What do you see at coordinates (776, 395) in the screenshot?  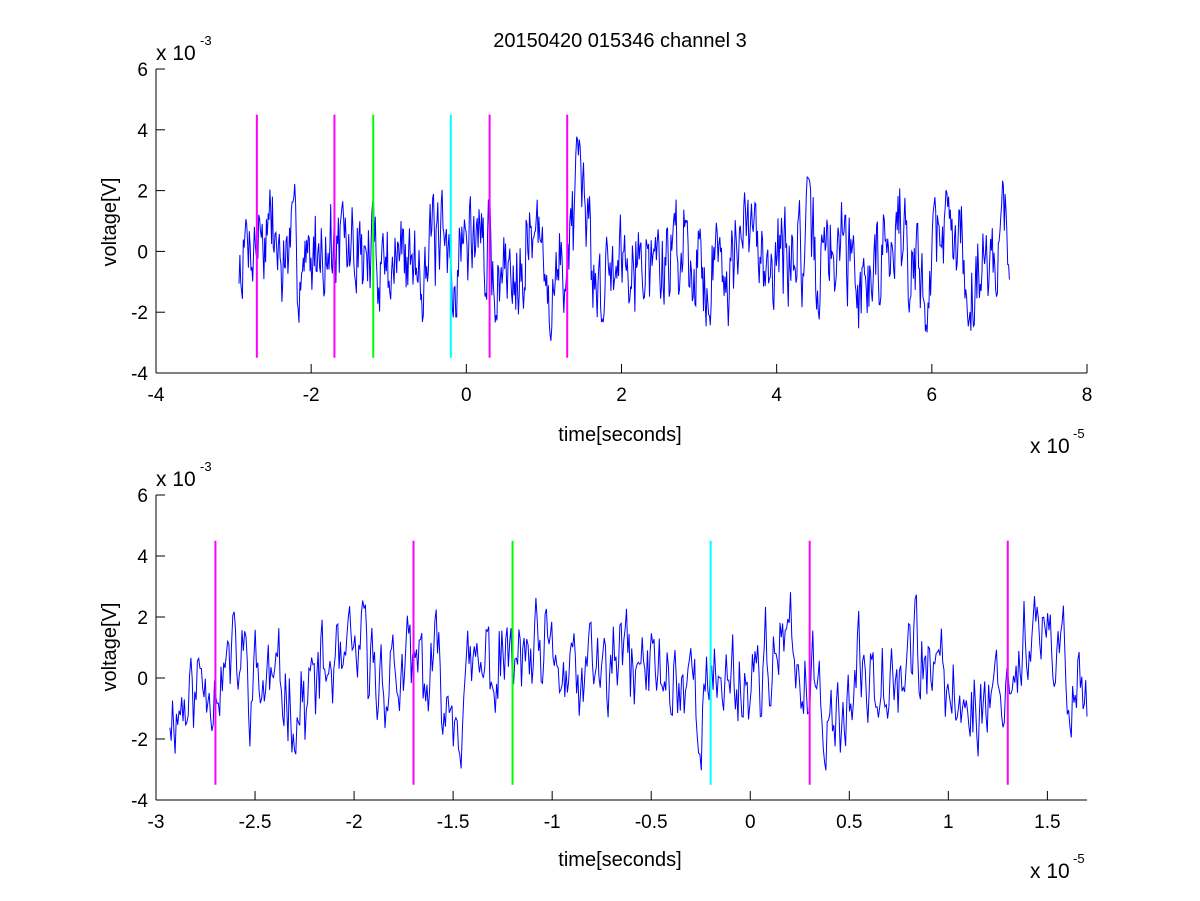 I see `top-x-tick-label: 4` at bounding box center [776, 395].